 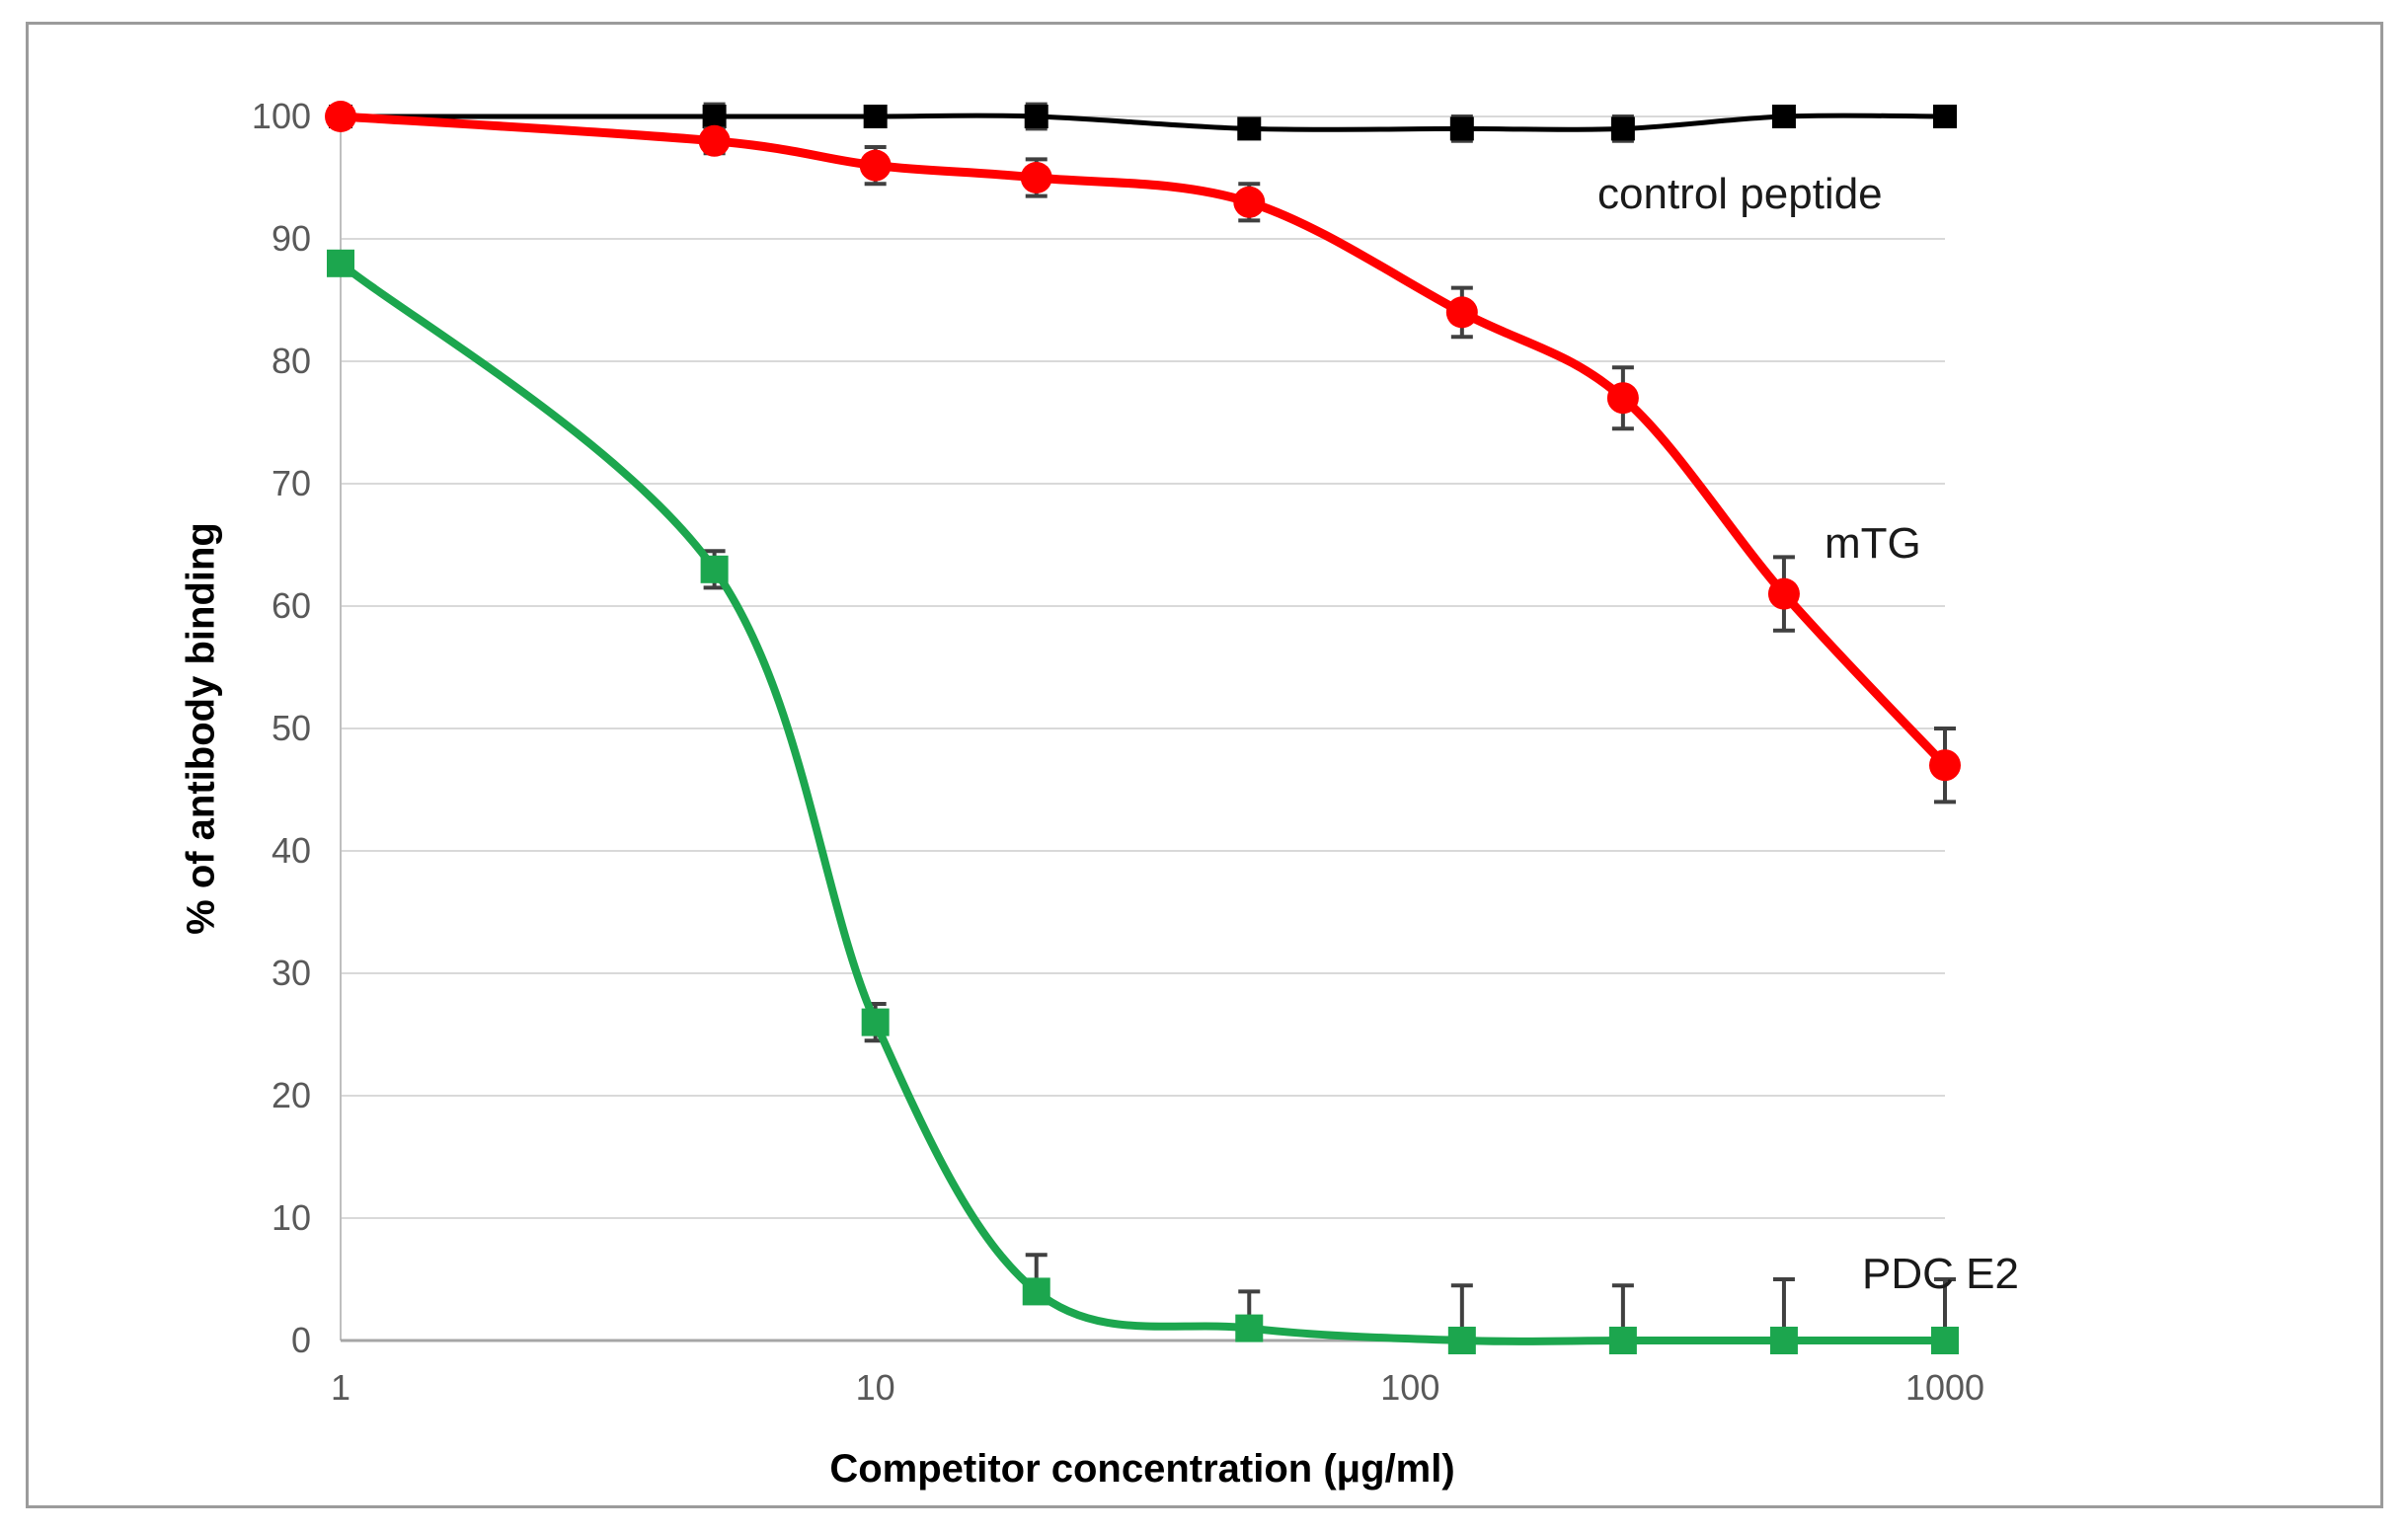 What do you see at coordinates (301, 1340) in the screenshot?
I see `y-tick-label: 0` at bounding box center [301, 1340].